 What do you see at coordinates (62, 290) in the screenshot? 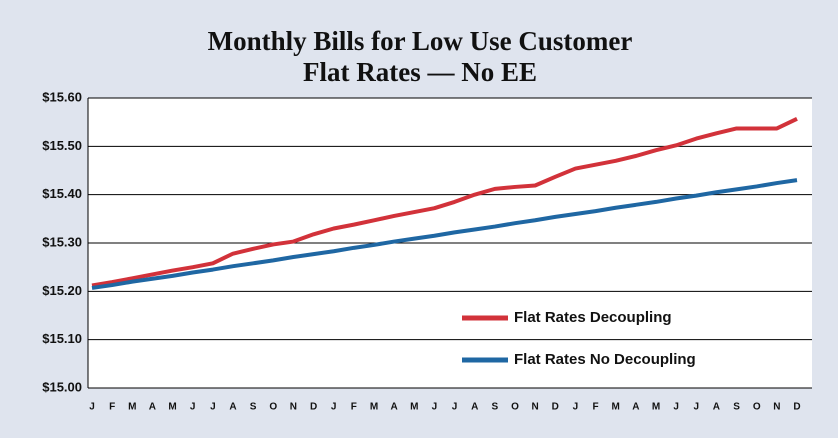
I see `y-tick-label: $15.20` at bounding box center [62, 290].